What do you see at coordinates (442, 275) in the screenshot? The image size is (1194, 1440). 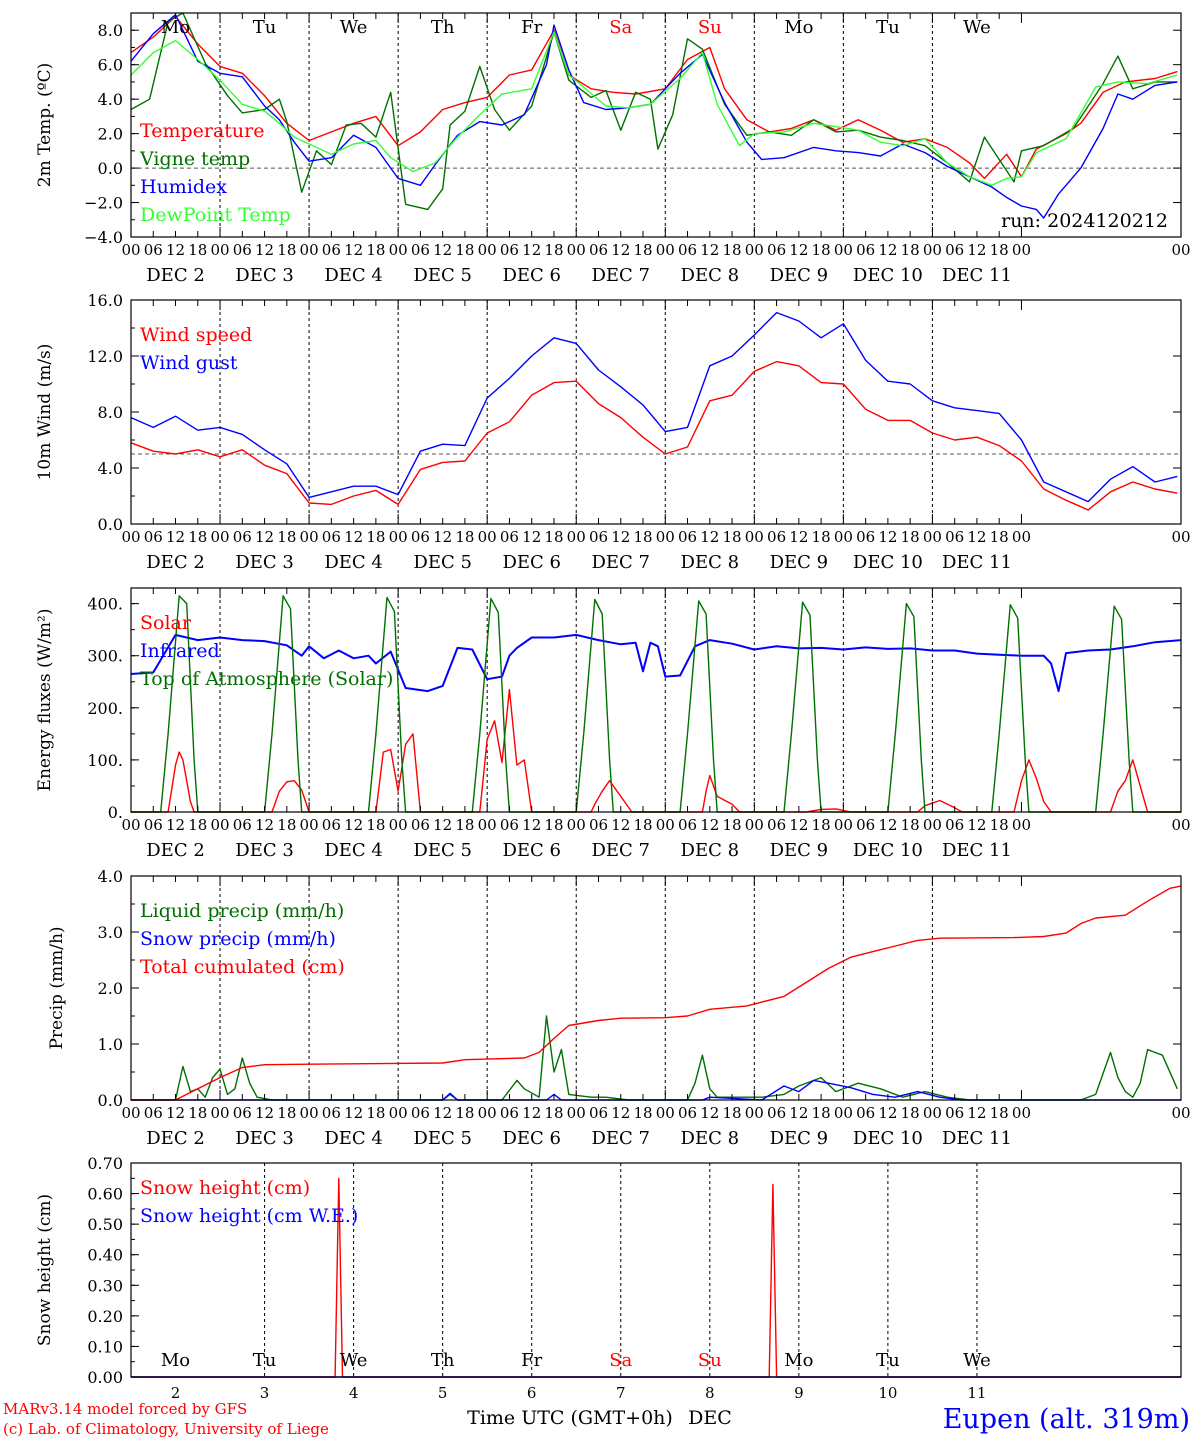 I see `date-label: DEC 5` at bounding box center [442, 275].